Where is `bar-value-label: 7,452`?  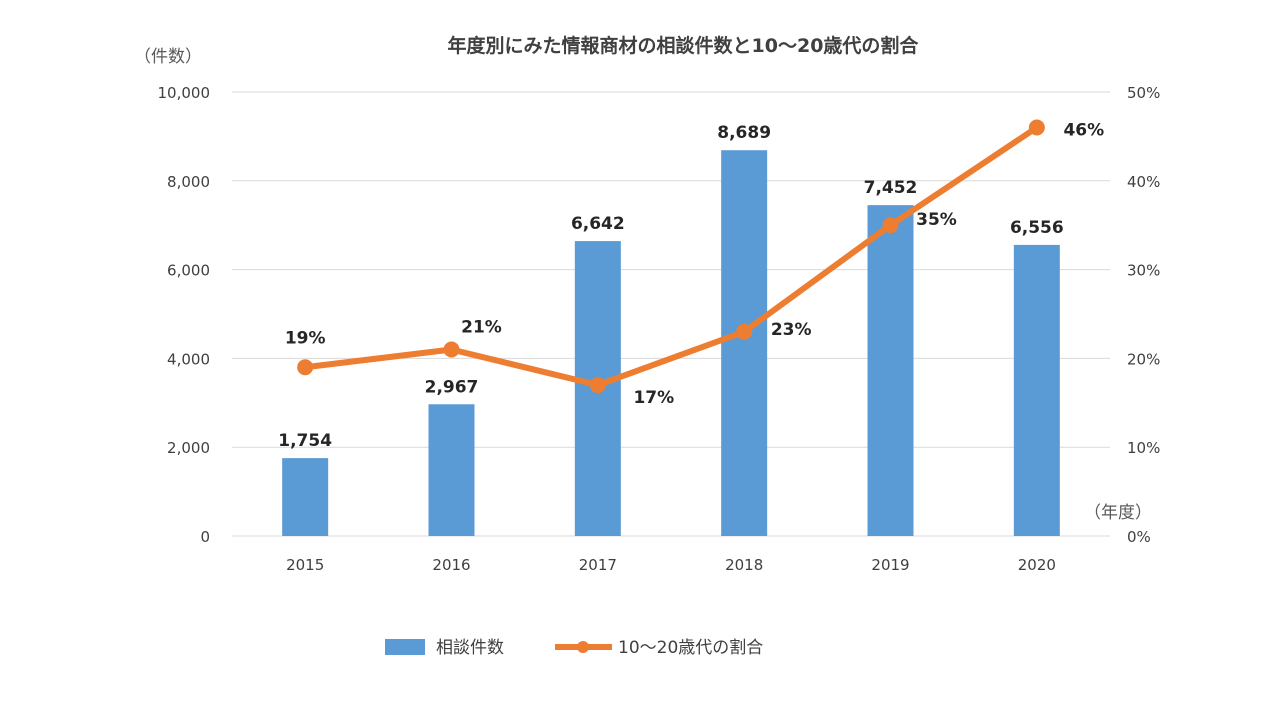
bar-value-label: 7,452 is located at coordinates (891, 188).